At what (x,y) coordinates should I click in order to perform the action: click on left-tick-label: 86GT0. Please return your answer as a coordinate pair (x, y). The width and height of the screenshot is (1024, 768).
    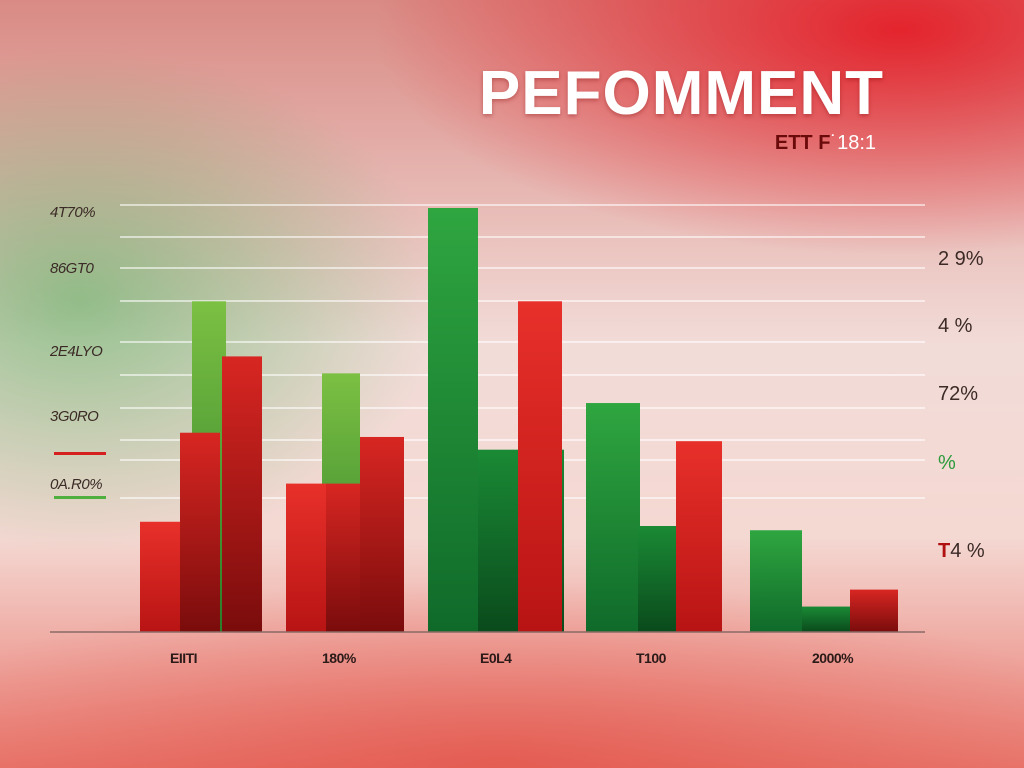
    Looking at the image, I should click on (72, 268).